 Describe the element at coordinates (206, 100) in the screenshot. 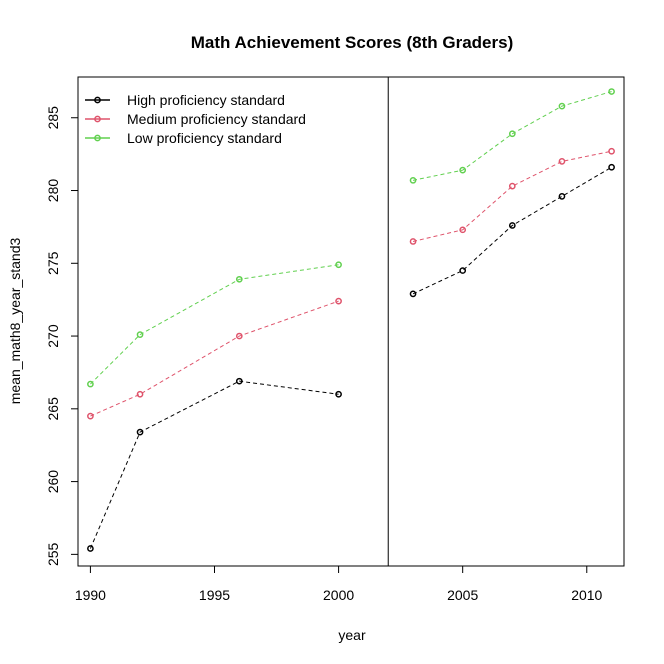

I see `legend-label: High proficiency standard` at that location.